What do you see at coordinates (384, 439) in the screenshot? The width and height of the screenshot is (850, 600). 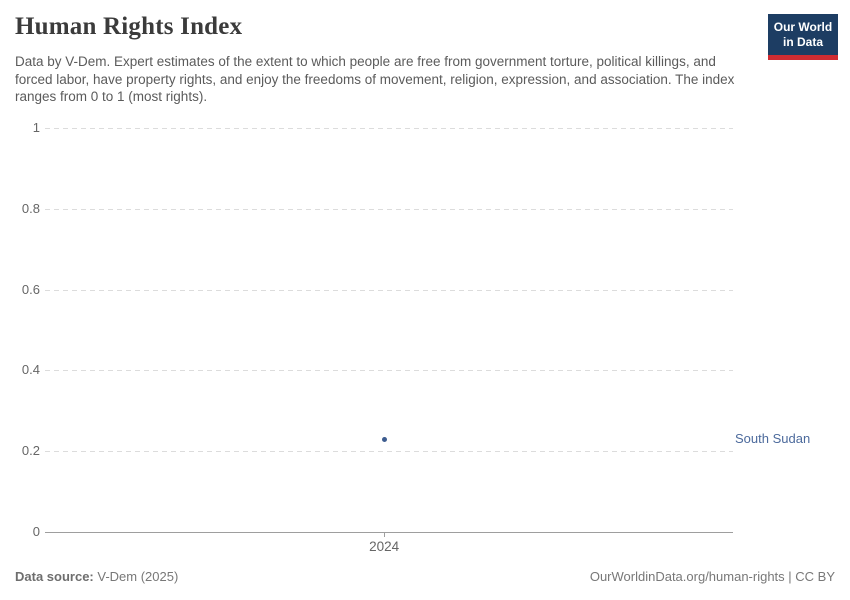 I see `data-point` at bounding box center [384, 439].